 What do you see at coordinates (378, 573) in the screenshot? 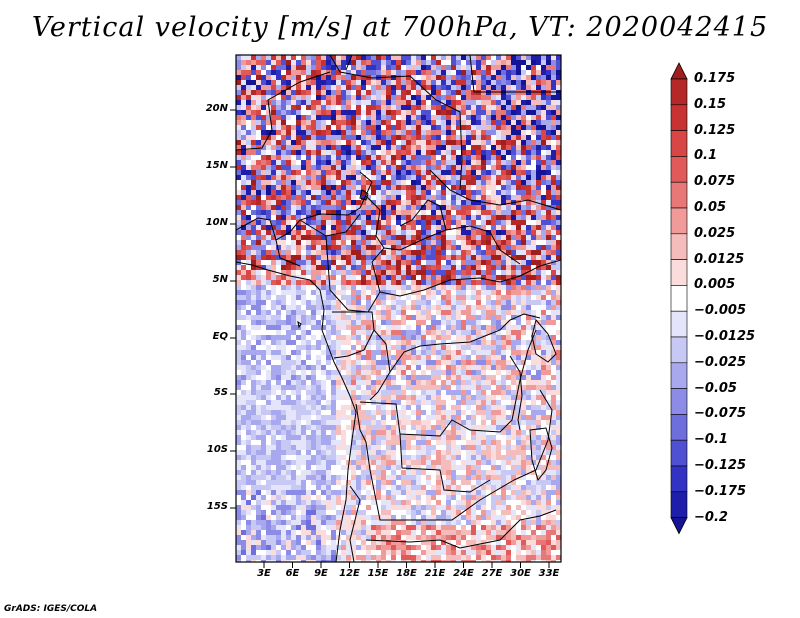
I see `longitude-label: 15E` at bounding box center [378, 573].